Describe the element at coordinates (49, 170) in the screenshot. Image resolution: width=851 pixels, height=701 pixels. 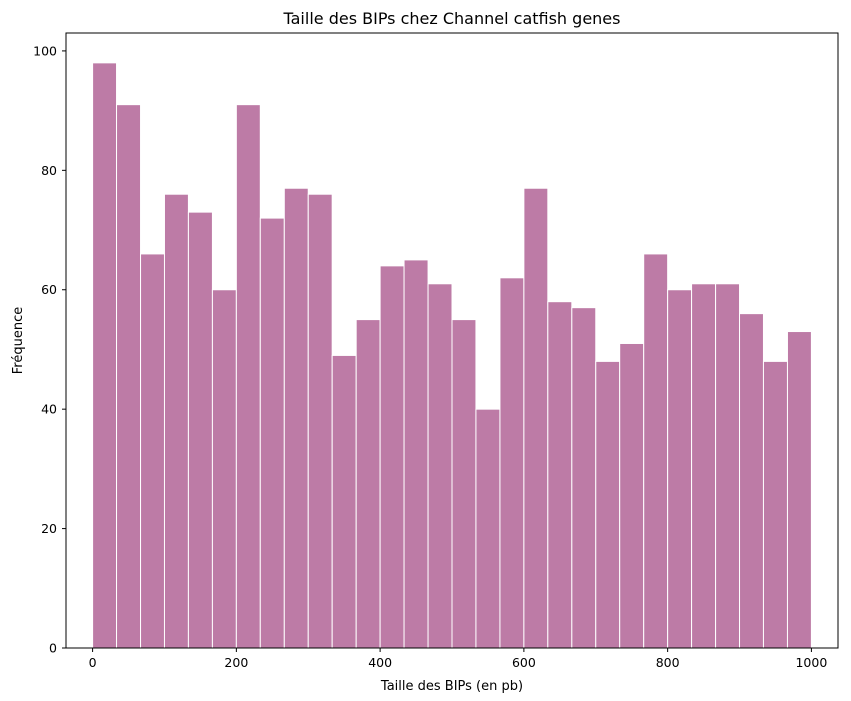
I see `y-tick-label: 80` at that location.